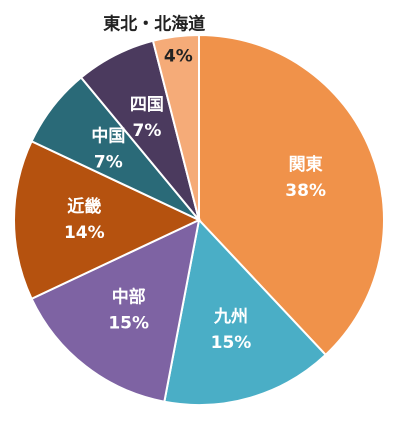 The width and height of the screenshot is (405, 439). I want to click on slice-label: 関東, so click(306, 164).